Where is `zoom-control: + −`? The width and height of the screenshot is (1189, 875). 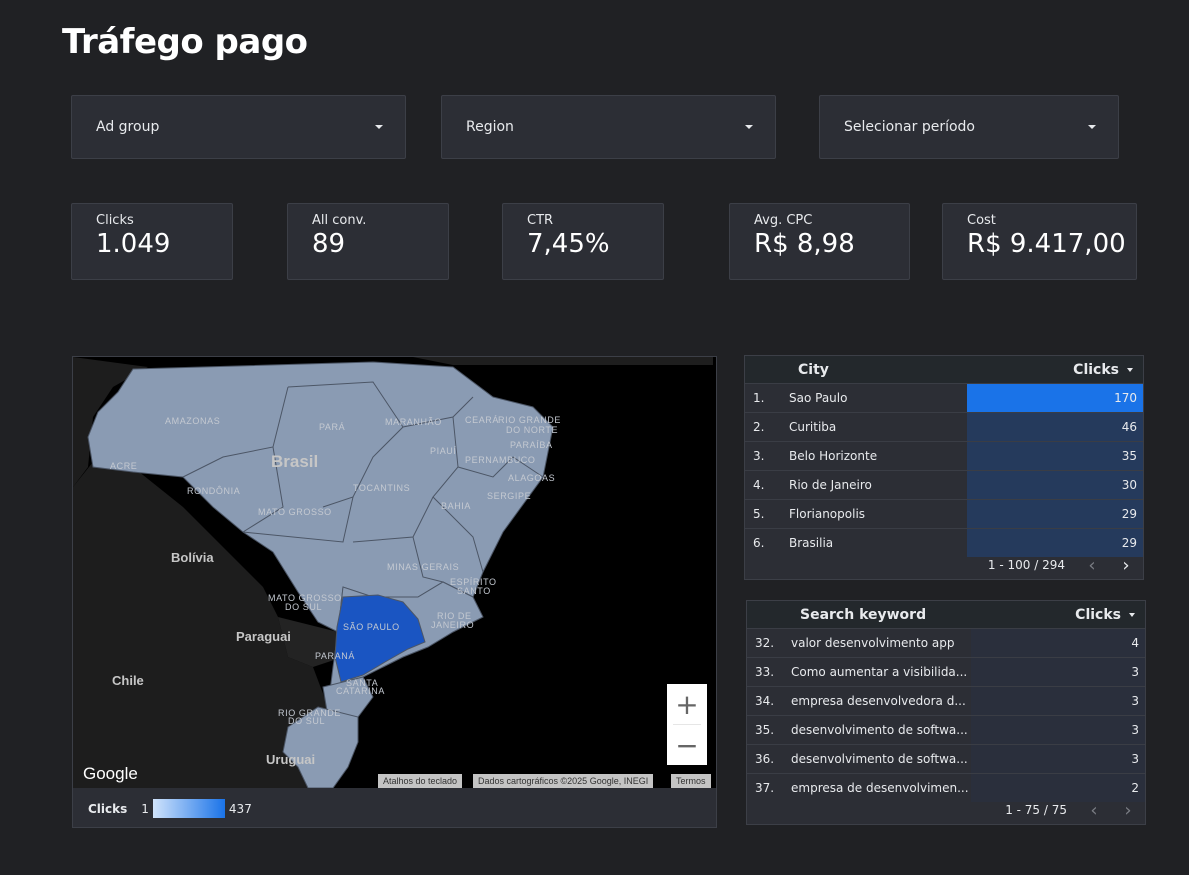 zoom-control: + − is located at coordinates (687, 724).